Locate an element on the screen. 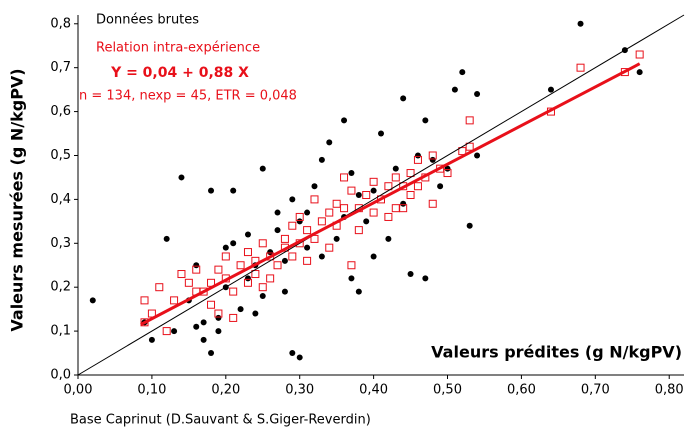  x-tick-label: 0,40 is located at coordinates (373, 390).